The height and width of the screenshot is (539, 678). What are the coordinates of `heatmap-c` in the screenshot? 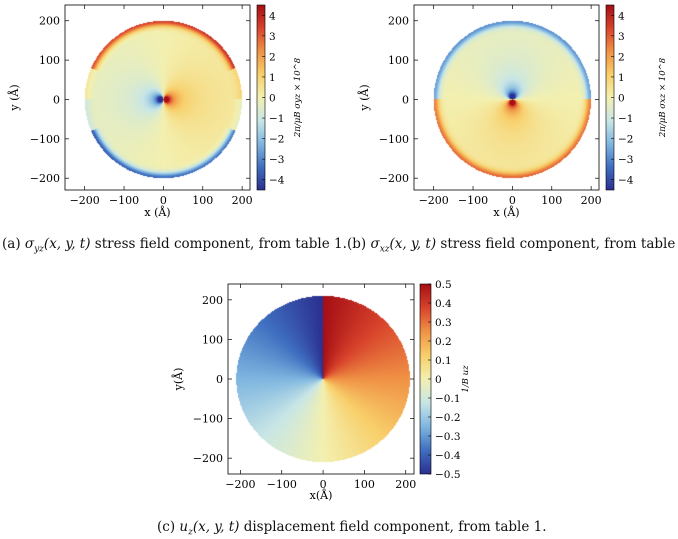 It's located at (321, 379).